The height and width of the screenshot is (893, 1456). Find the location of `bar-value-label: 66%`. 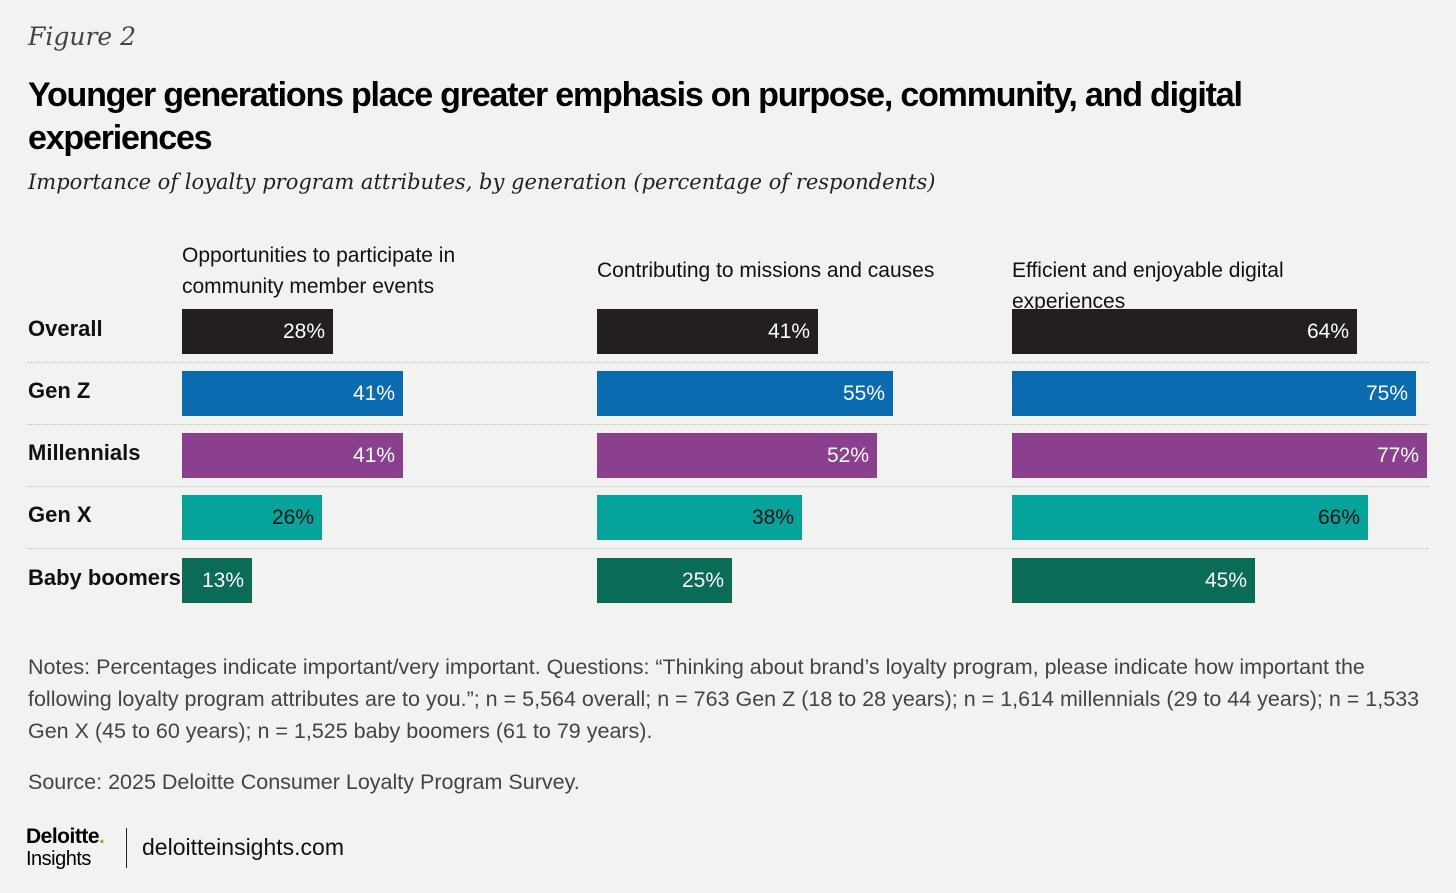

bar-value-label: 66% is located at coordinates (1338, 517).